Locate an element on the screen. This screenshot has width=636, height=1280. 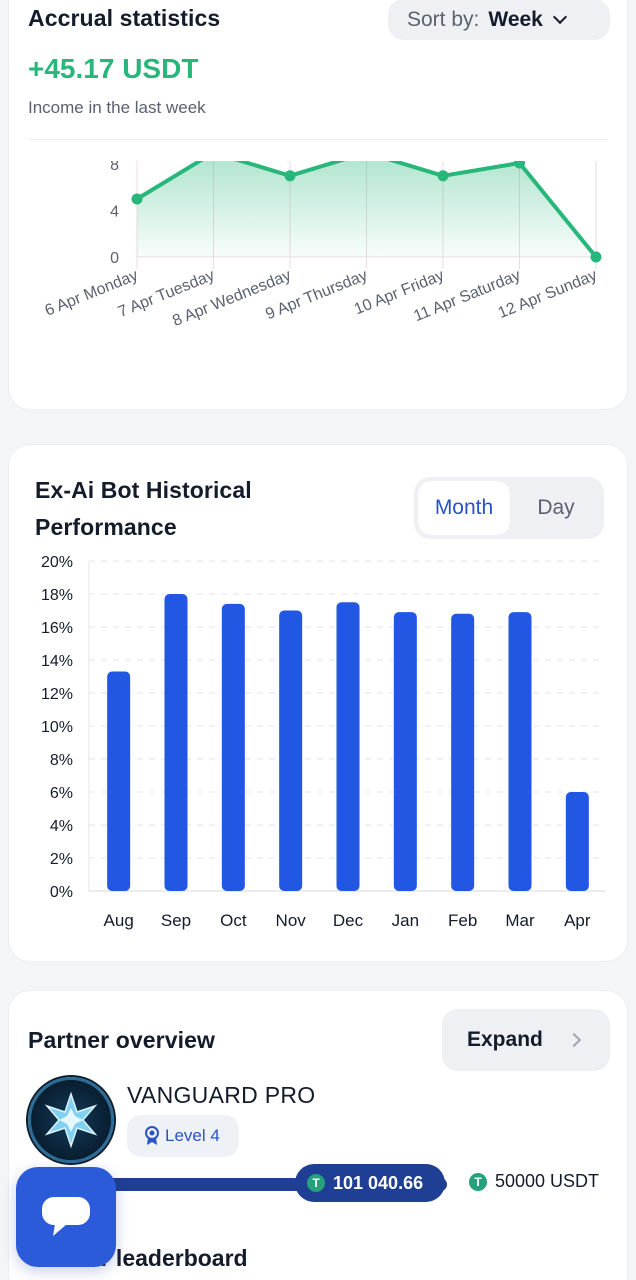
y-tick-label: 20% is located at coordinates (57, 562).